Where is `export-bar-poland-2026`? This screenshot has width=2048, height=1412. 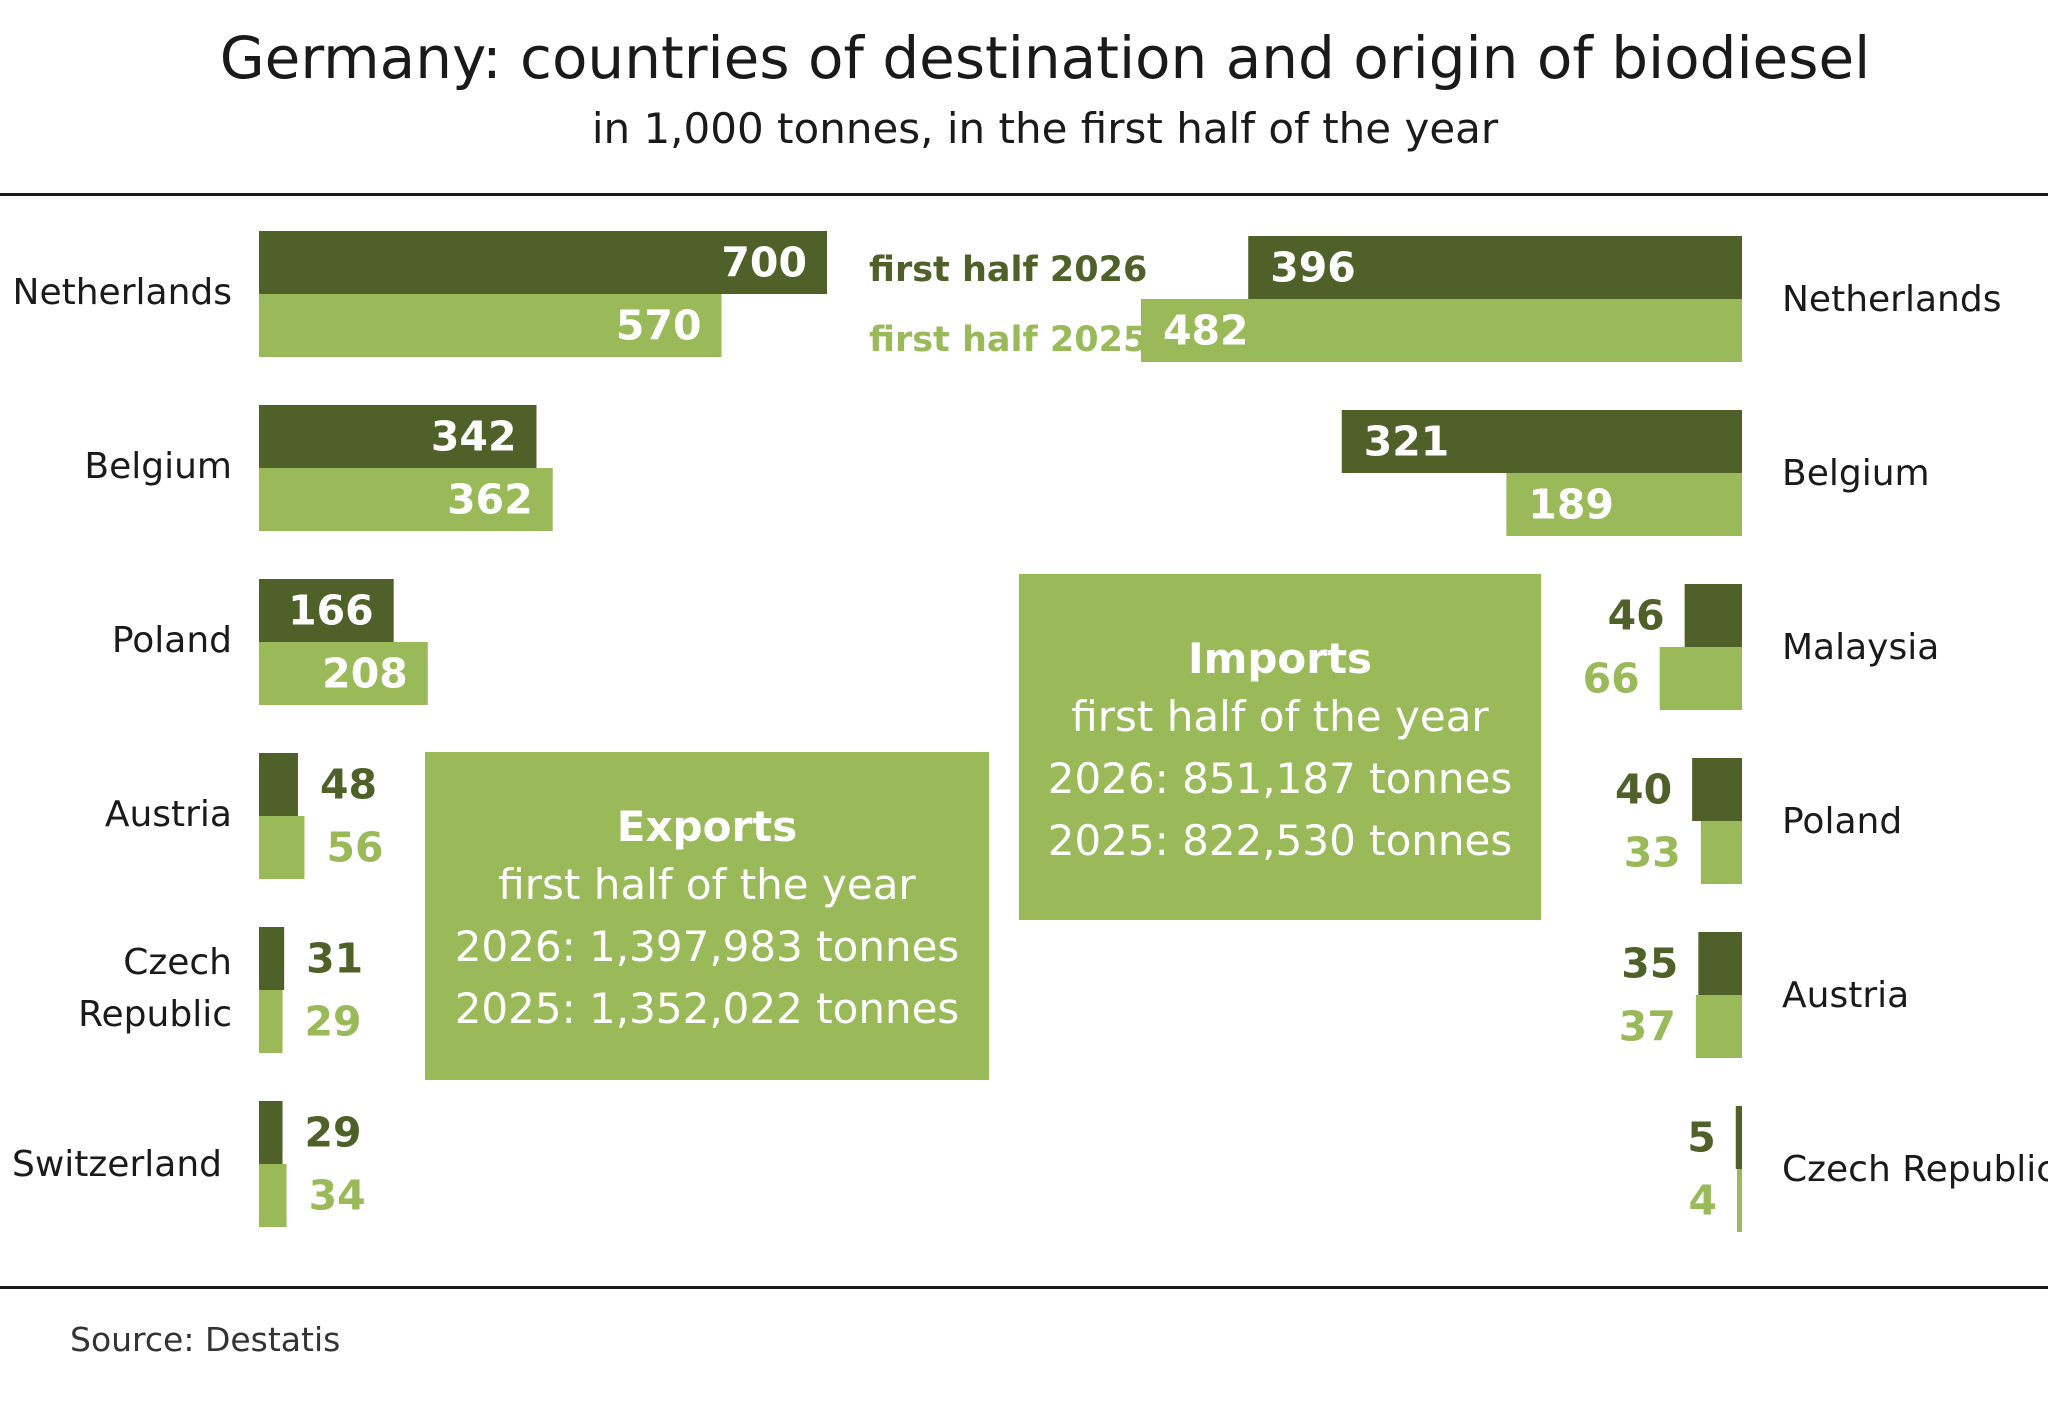
export-bar-poland-2026 is located at coordinates (326, 610).